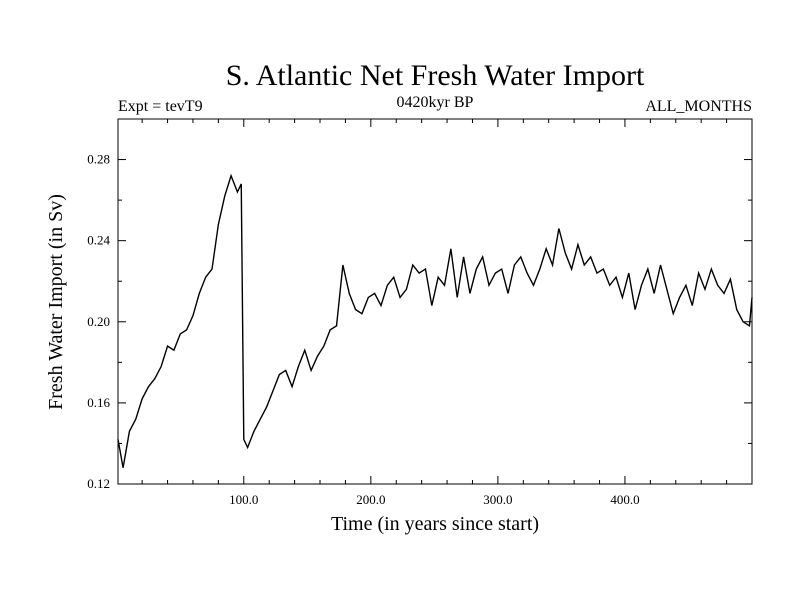 The width and height of the screenshot is (800, 600). I want to click on x-axis-label: Time (in years since start), so click(435, 524).